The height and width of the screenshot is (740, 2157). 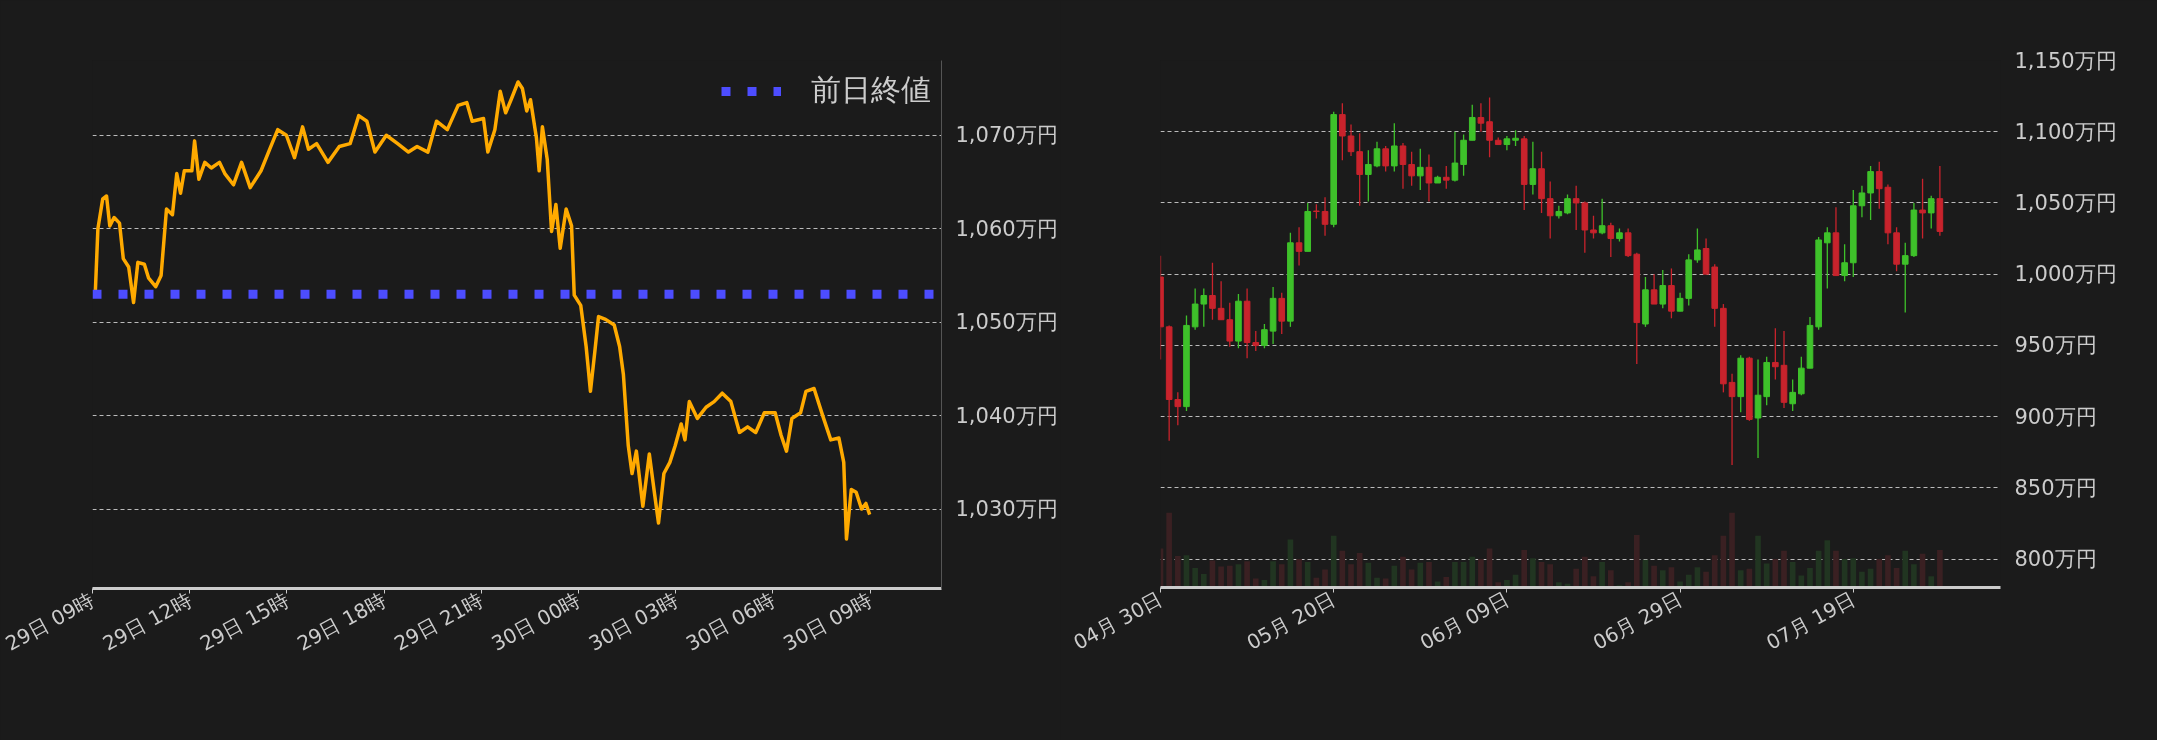 I want to click on y-tick-label: 1,100万円, so click(x=2065, y=131).